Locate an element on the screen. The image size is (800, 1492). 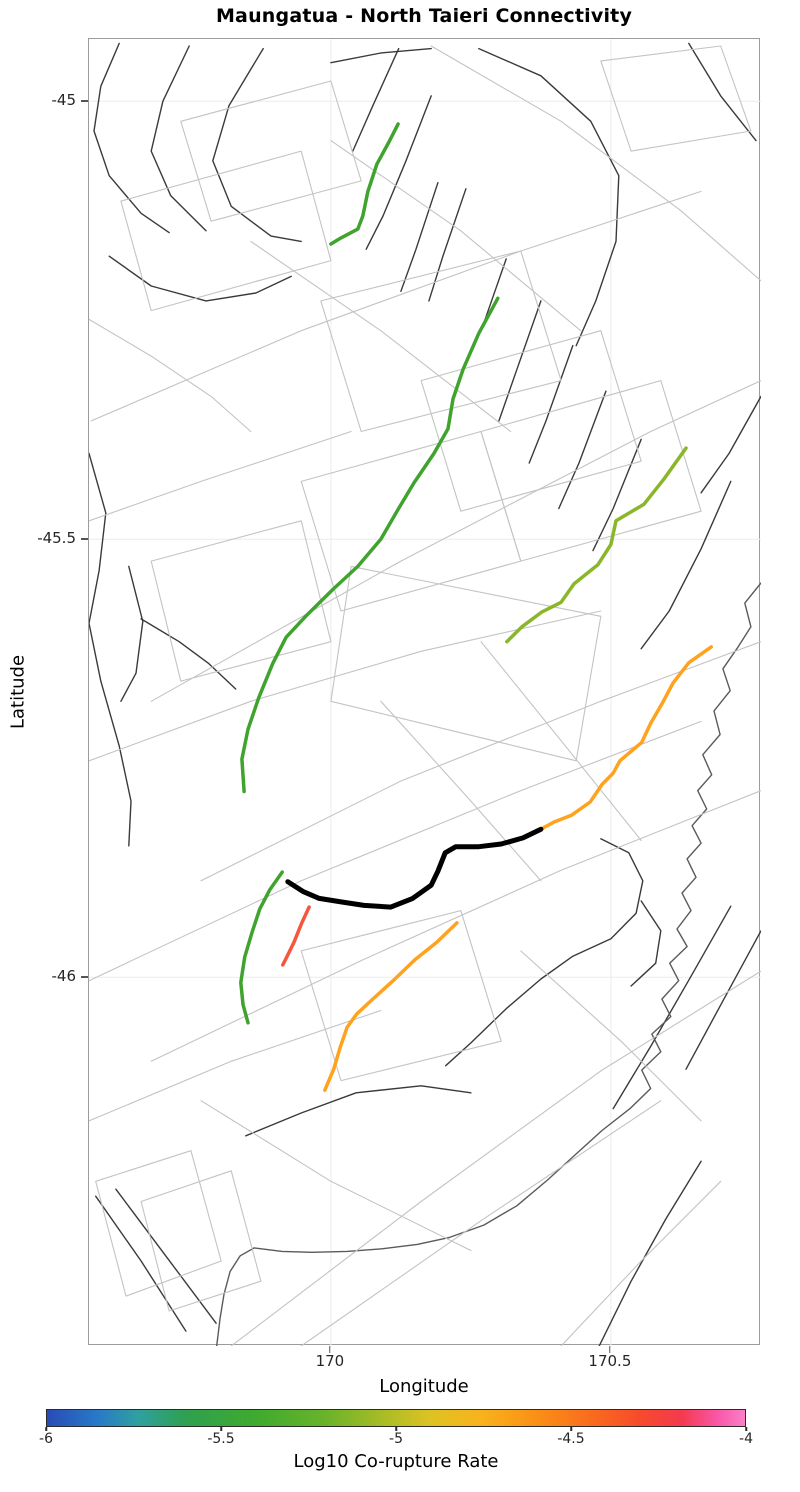
colorbar-tick-label: -4 is located at coordinates (746, 1439).